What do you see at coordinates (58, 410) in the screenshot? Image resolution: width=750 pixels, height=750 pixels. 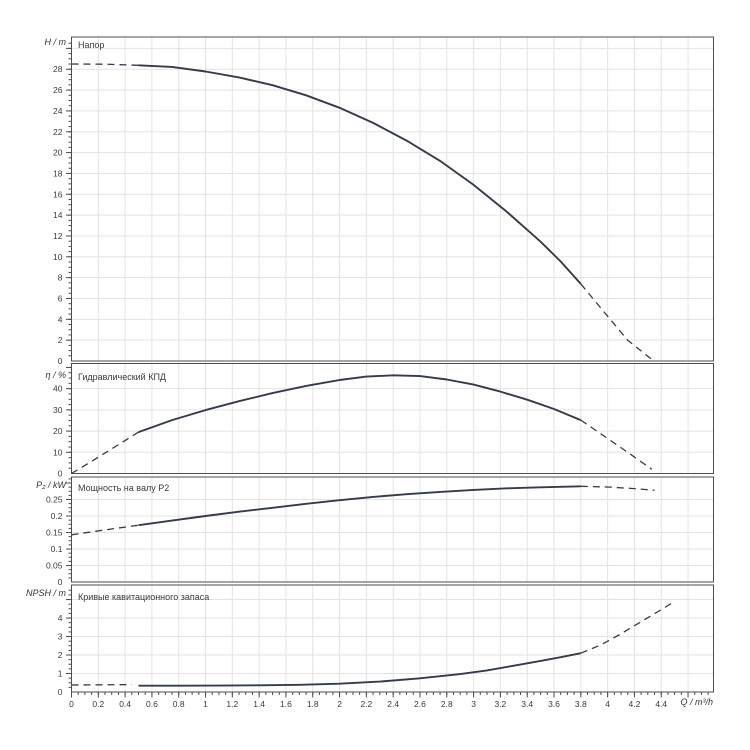 I see `y-tick-label: 30` at bounding box center [58, 410].